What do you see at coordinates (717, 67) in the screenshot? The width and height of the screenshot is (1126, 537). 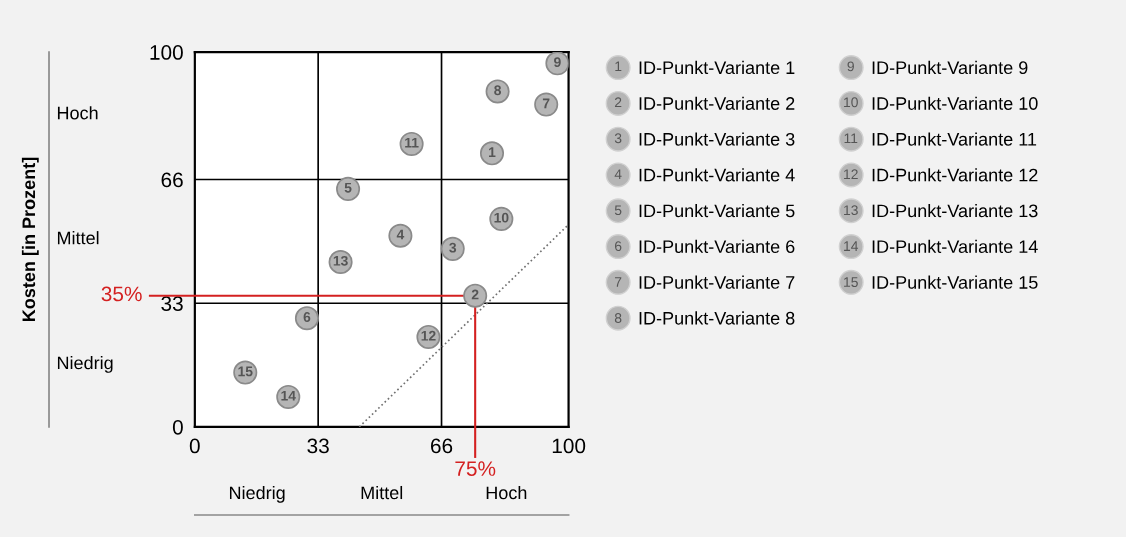 I see `legend-label: ID-Punkt-Variante 1` at bounding box center [717, 67].